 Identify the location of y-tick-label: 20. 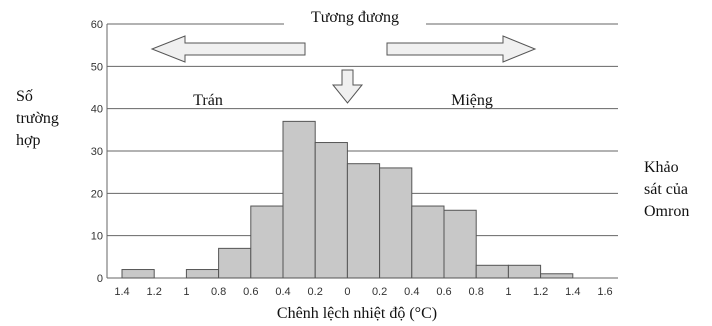
(97, 194).